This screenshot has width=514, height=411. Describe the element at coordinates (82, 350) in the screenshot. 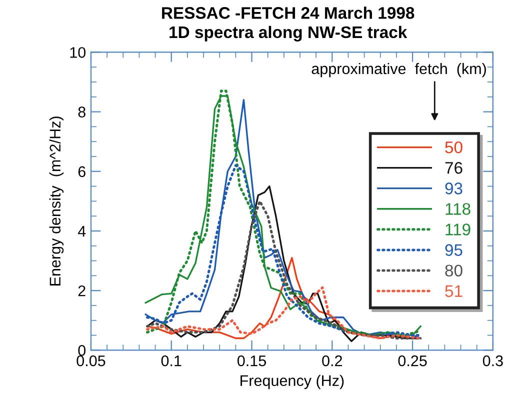

I see `y-tick-label: 0` at that location.